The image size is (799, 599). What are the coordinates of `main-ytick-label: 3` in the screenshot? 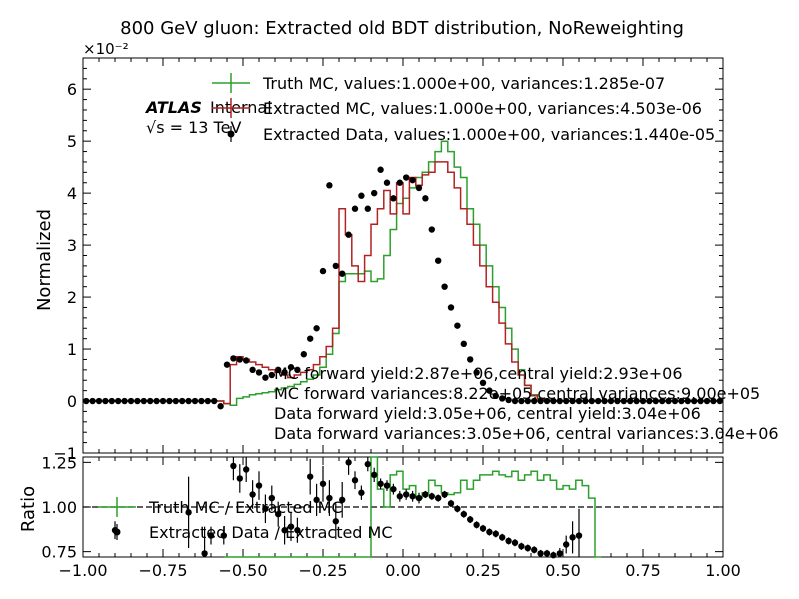 It's located at (72, 245).